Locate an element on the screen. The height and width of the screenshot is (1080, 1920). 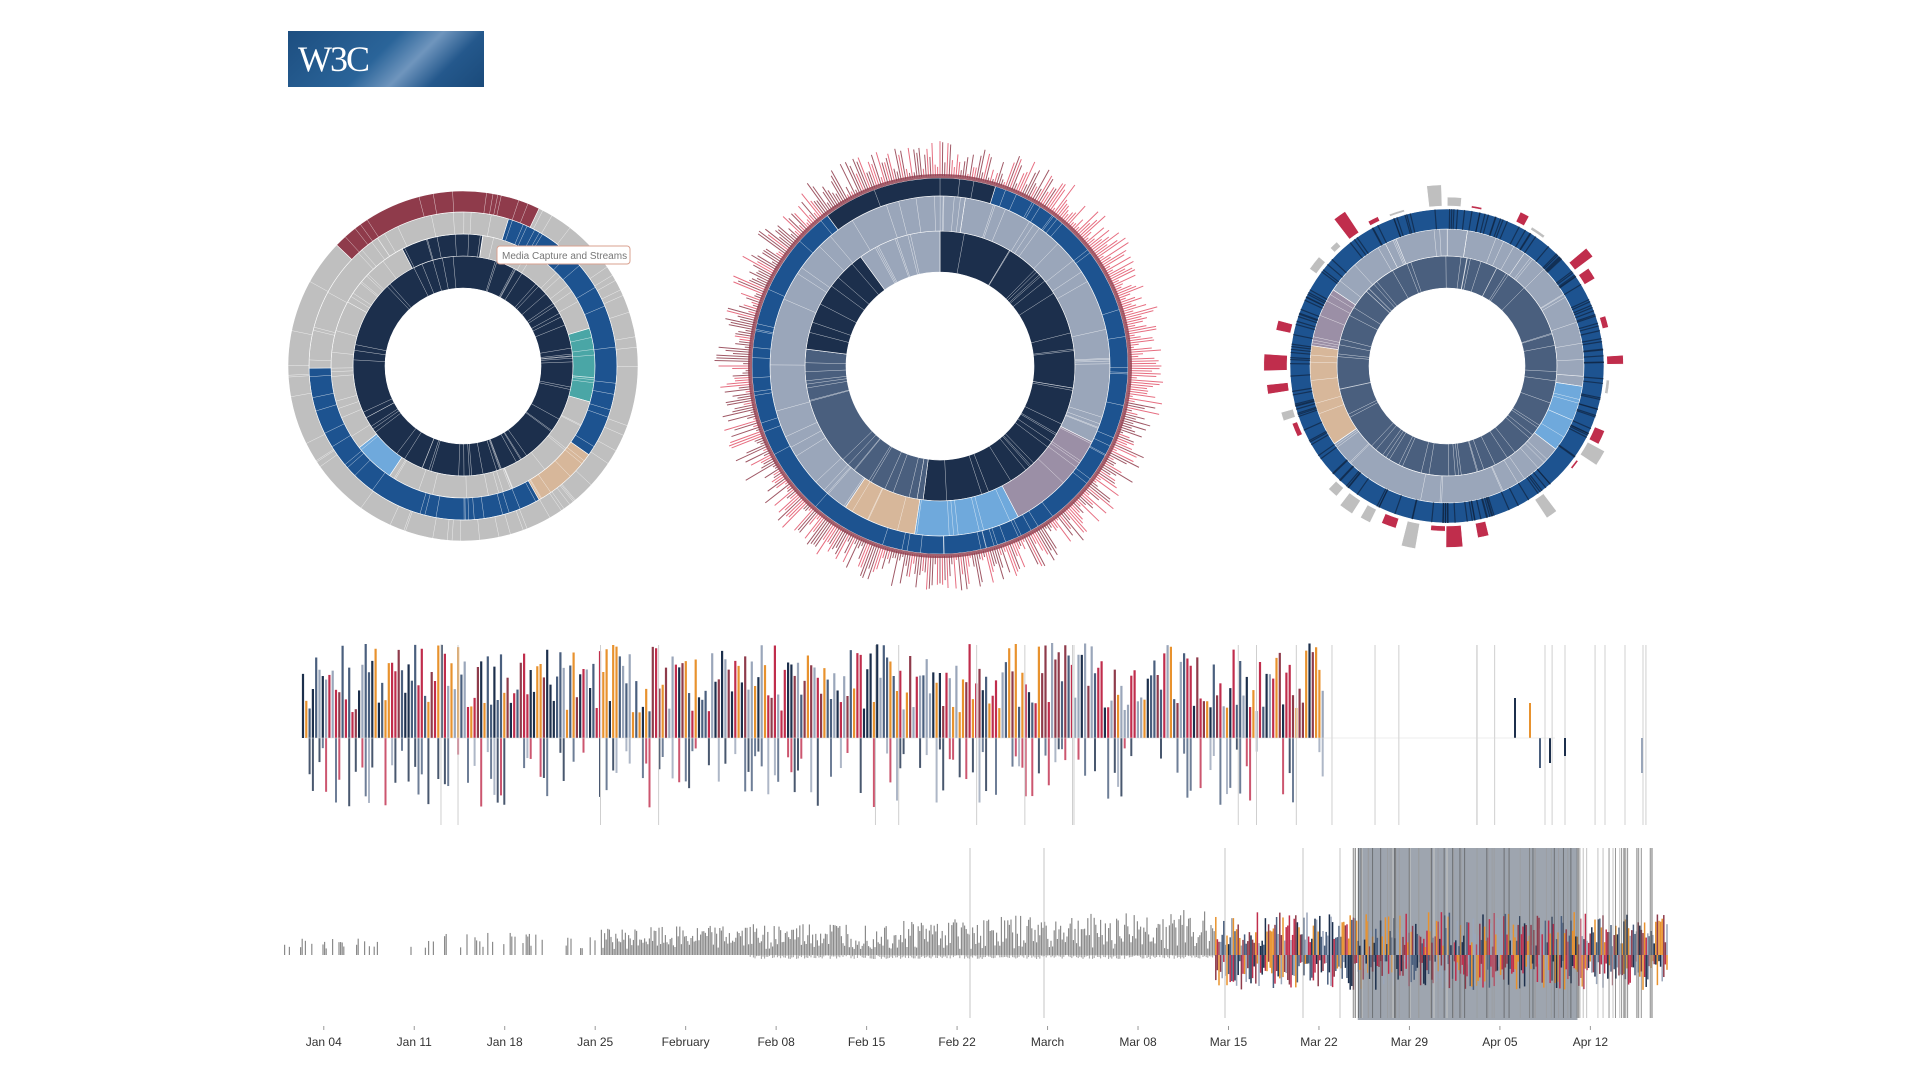
w3c-logo: W3C is located at coordinates (386, 59).